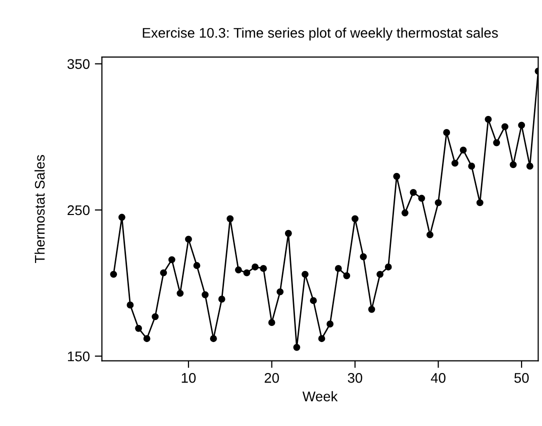 The width and height of the screenshot is (542, 426). Describe the element at coordinates (39, 209) in the screenshot. I see `y-axis-title: Thermostat Sales` at that location.